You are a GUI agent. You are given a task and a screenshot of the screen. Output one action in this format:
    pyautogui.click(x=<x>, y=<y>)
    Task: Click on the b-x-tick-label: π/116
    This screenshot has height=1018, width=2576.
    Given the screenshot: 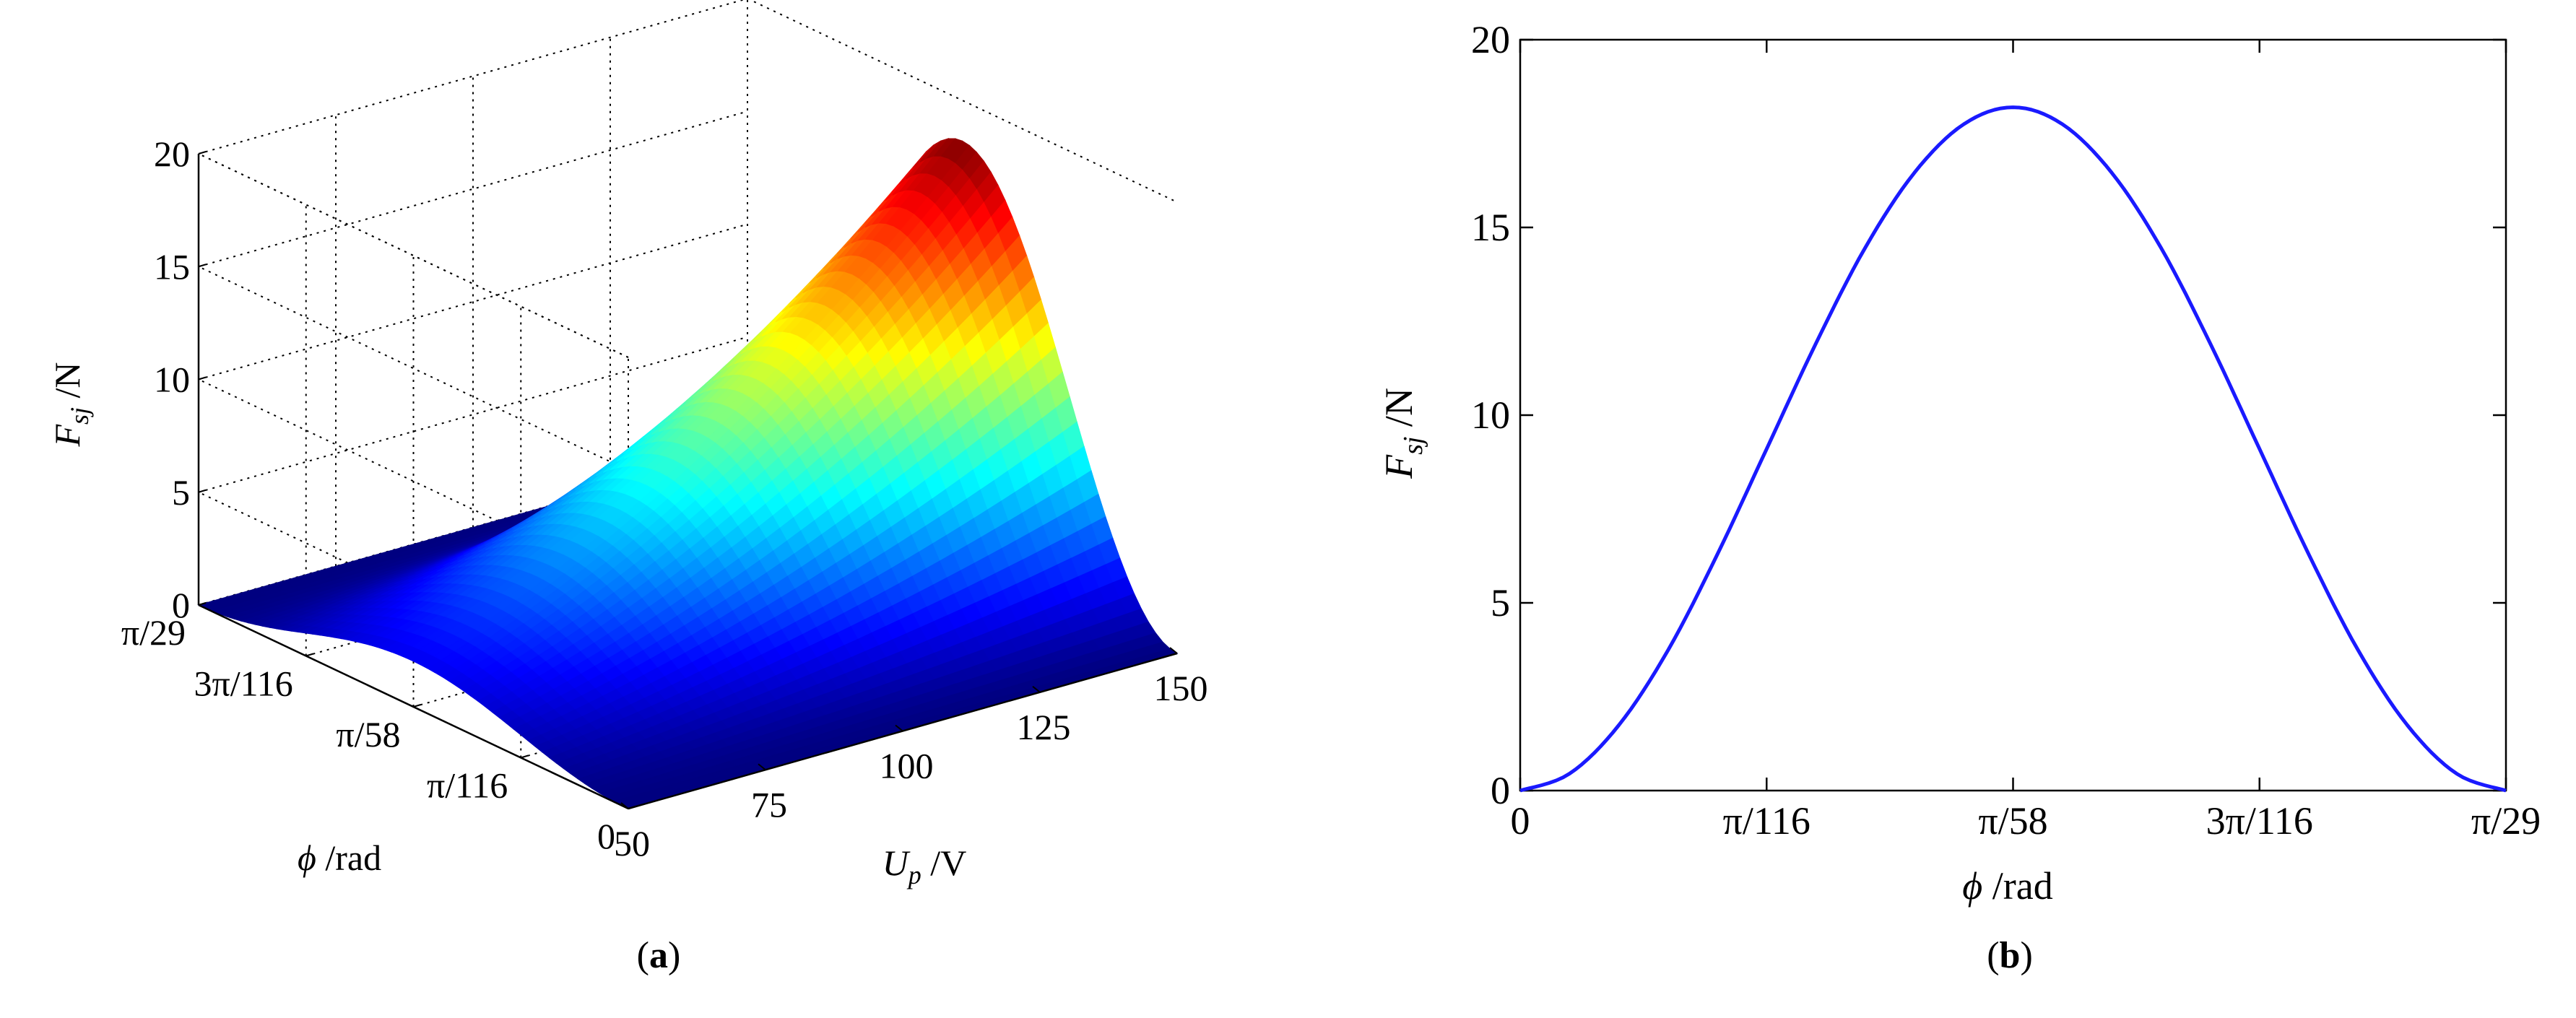 What is the action you would take?
    pyautogui.click(x=1766, y=821)
    